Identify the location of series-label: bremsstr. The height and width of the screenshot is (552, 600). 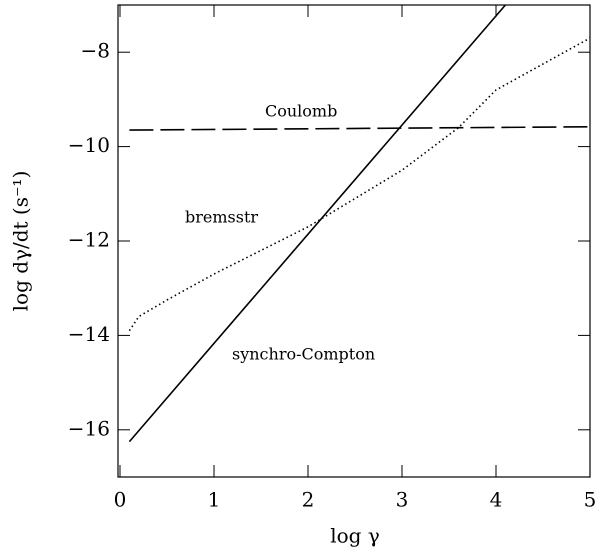
(221, 217).